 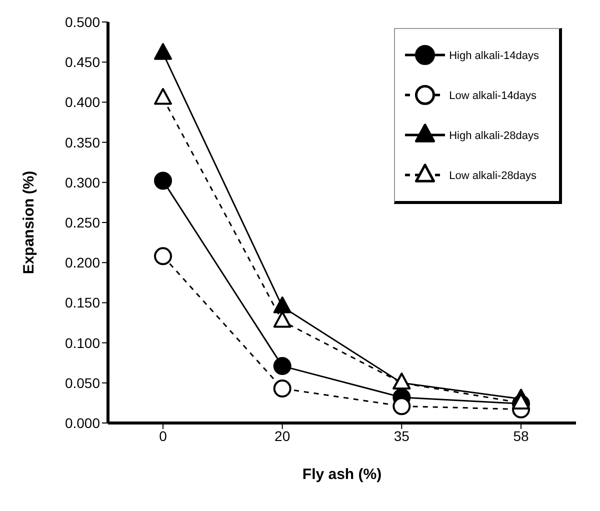 What do you see at coordinates (82, 302) in the screenshot?
I see `y-tick-label: 0.150` at bounding box center [82, 302].